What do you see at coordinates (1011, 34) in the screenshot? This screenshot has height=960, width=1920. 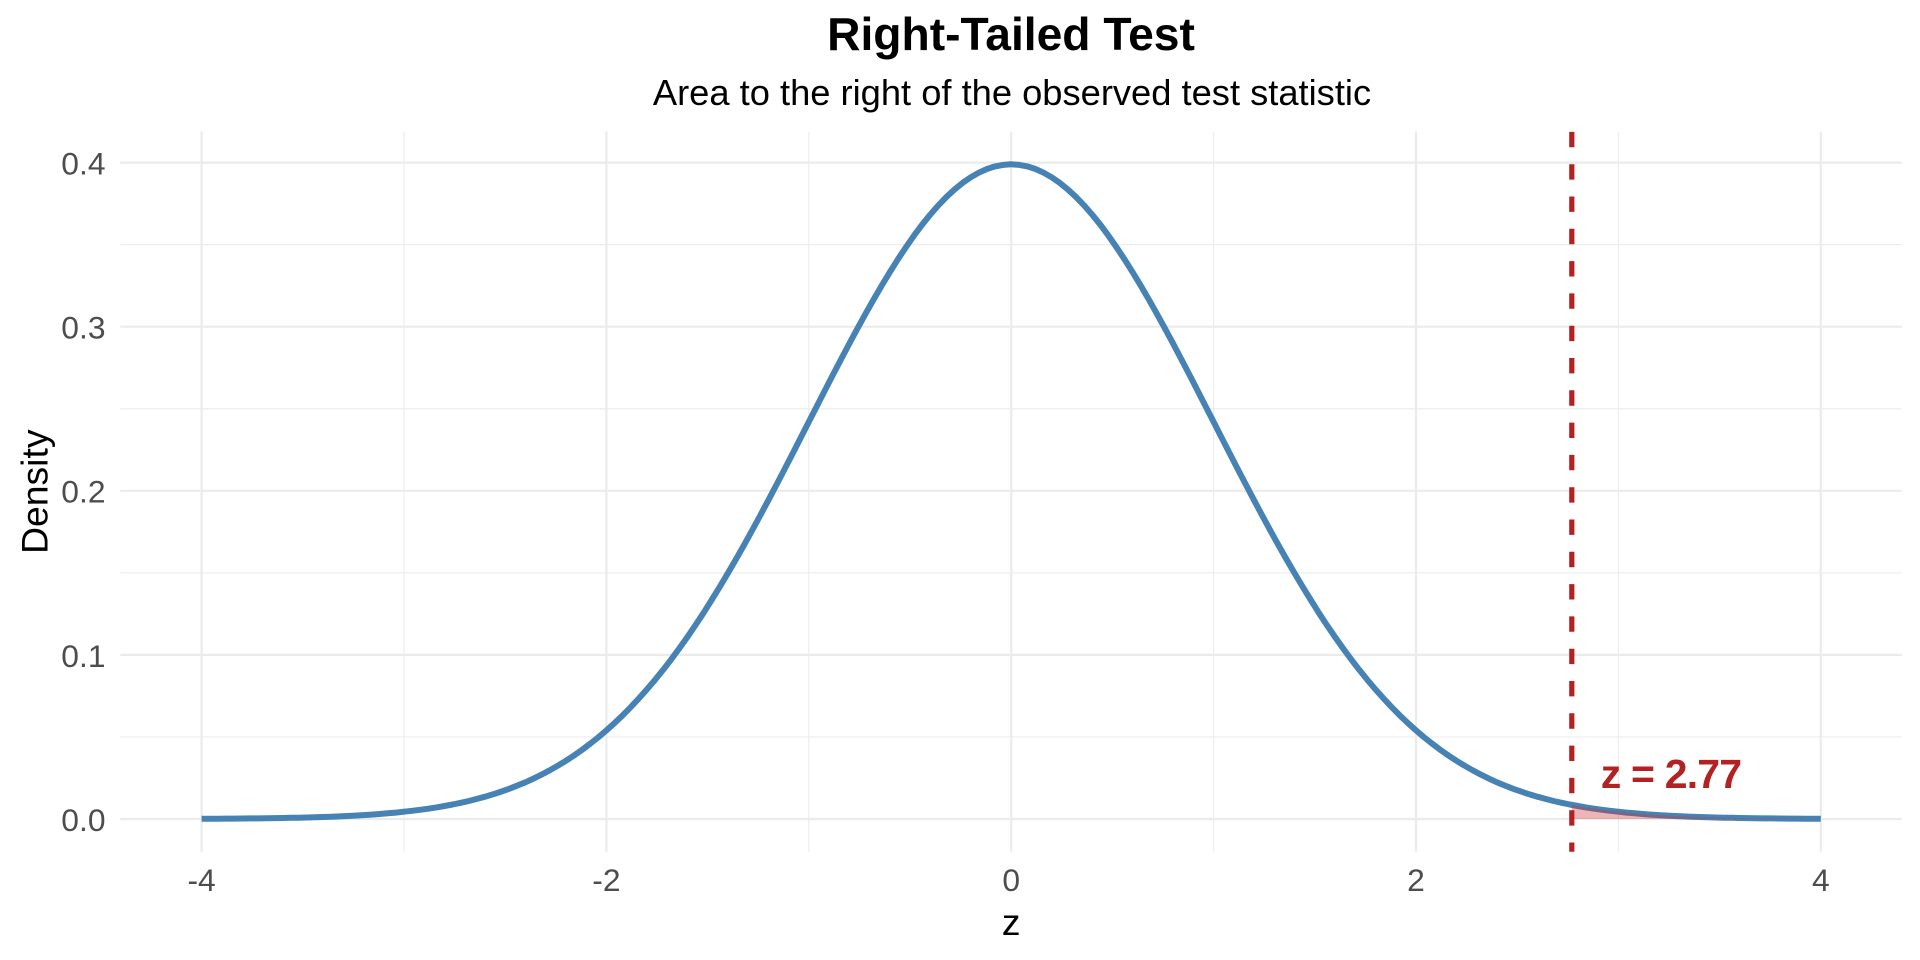 I see `svg-text: Right-Tailed Test` at bounding box center [1011, 34].